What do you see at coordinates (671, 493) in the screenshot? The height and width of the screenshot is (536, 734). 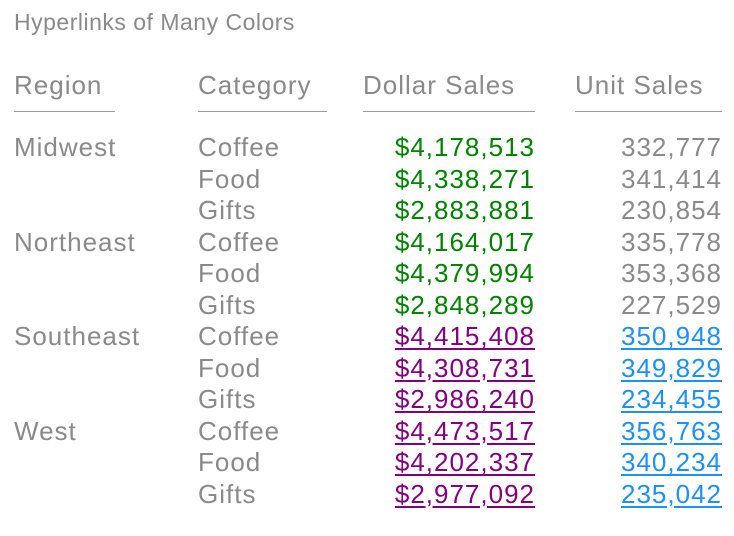 I see `unit-sales-value: 235,042` at bounding box center [671, 493].